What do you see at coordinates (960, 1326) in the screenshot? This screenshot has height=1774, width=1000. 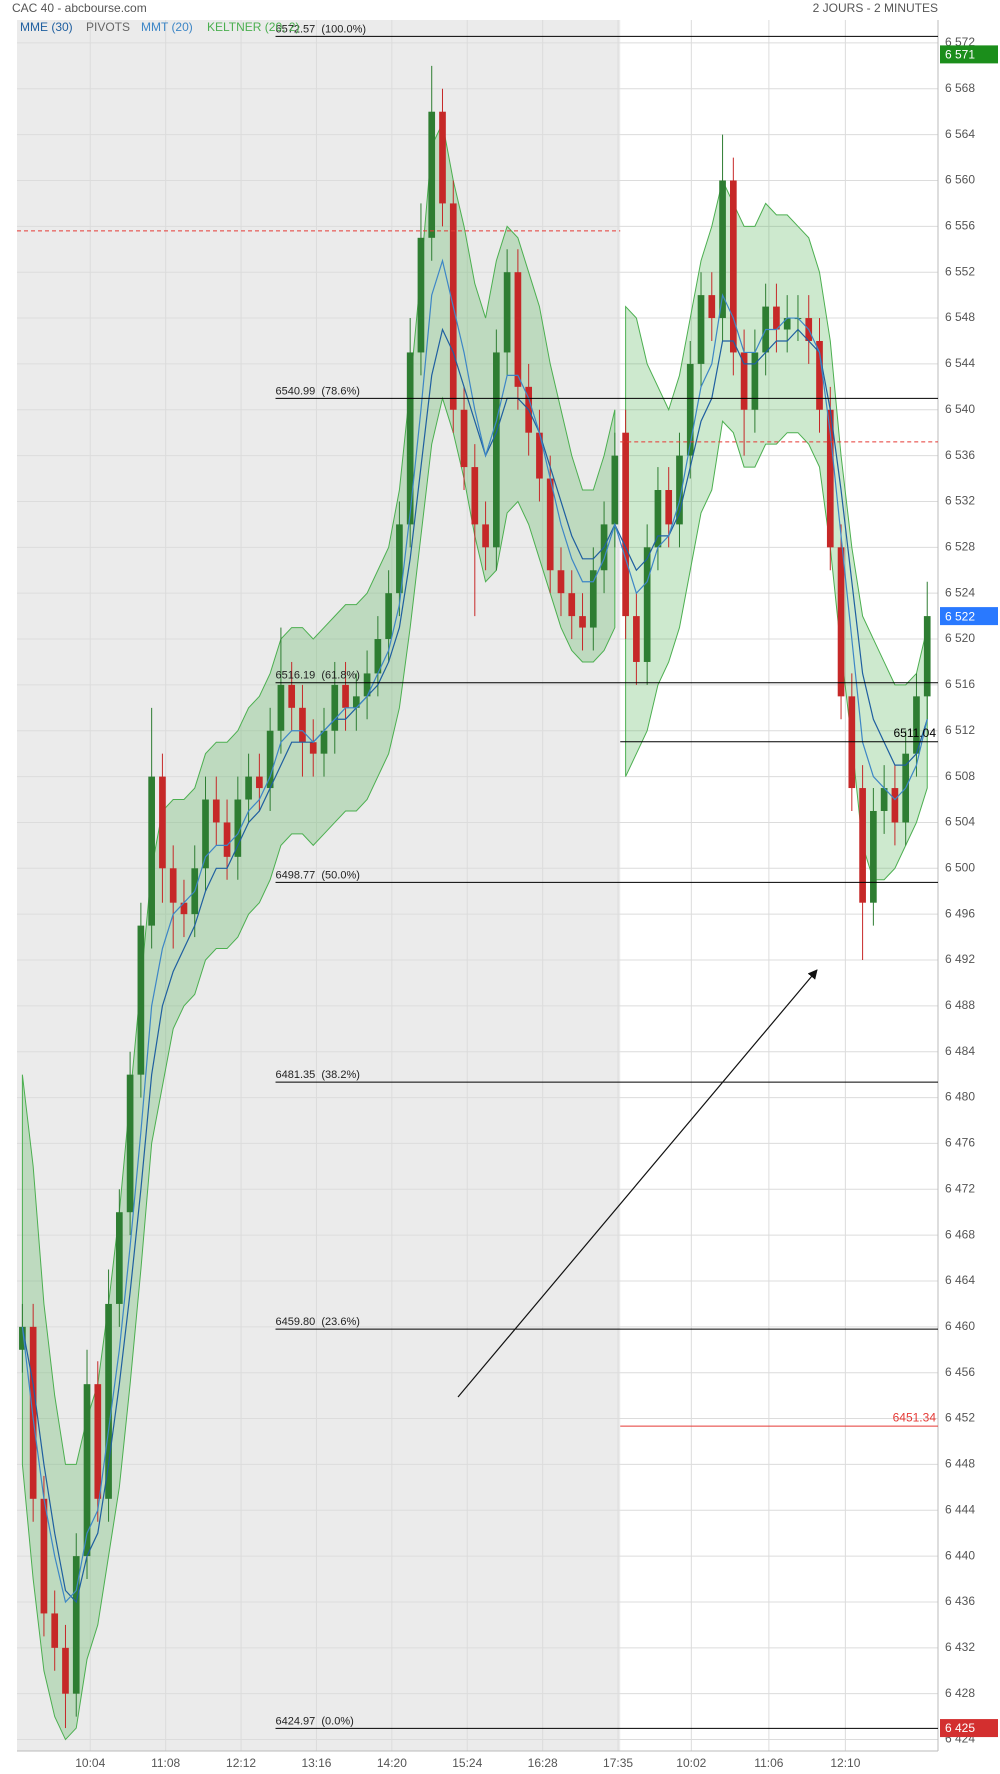 I see `y-tick-label: 6 460` at bounding box center [960, 1326].